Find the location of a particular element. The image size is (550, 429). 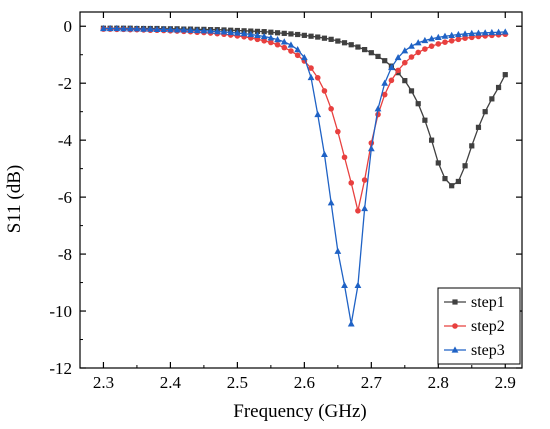

legend-label-step2: step2 is located at coordinates (488, 326).